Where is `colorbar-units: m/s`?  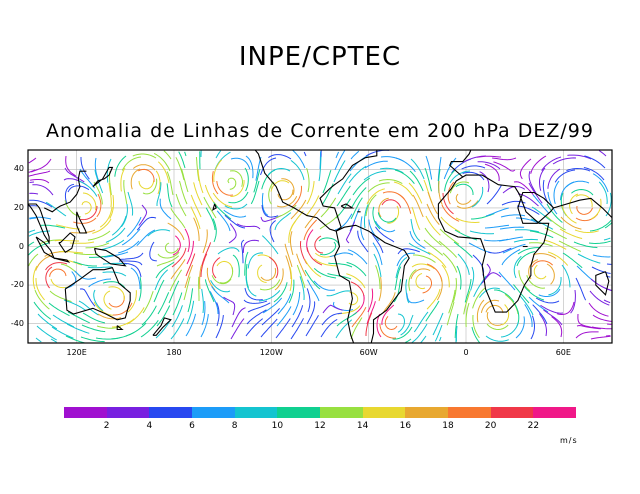
colorbar-units: m/s is located at coordinates (569, 440).